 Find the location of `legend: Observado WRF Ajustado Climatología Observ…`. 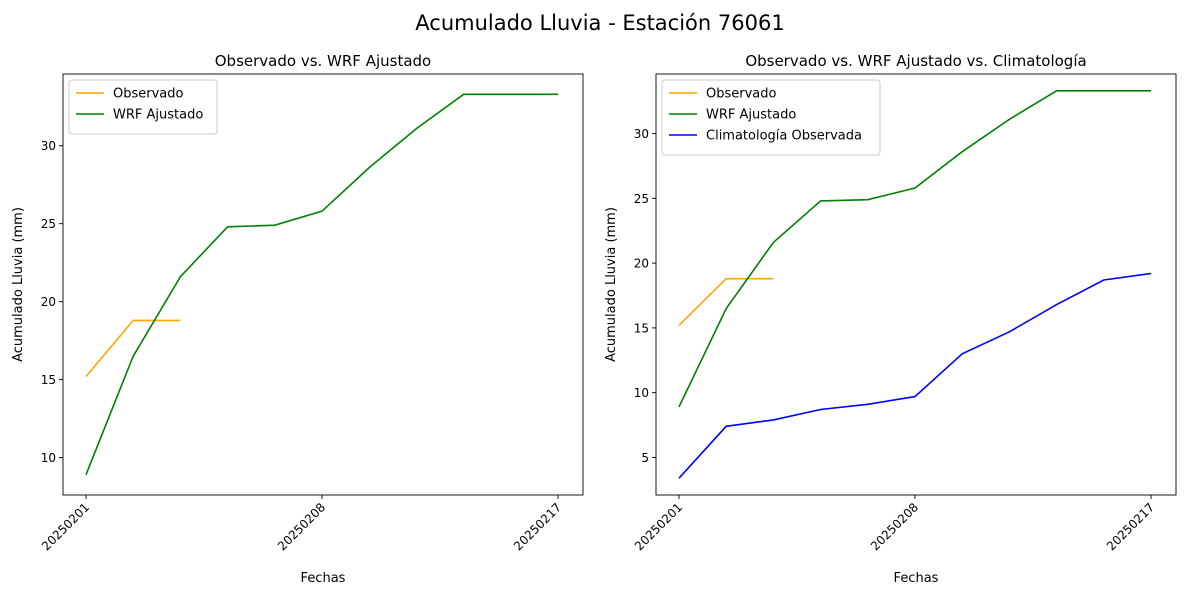

legend: Observado WRF Ajustado Climatología Observ… is located at coordinates (771, 117).